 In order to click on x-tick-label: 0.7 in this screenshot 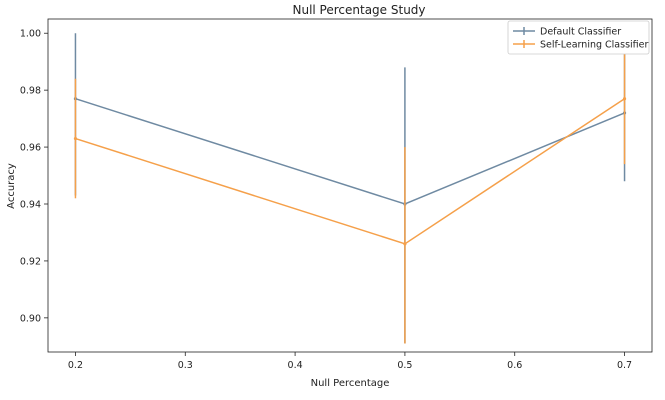, I will do `click(624, 365)`.